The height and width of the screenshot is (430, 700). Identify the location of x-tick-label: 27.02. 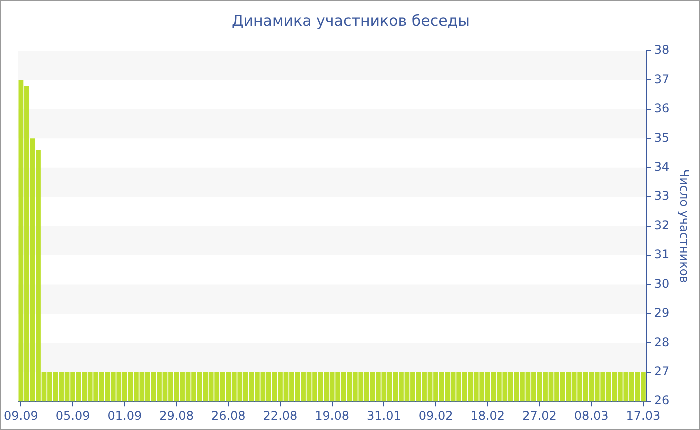
(539, 415).